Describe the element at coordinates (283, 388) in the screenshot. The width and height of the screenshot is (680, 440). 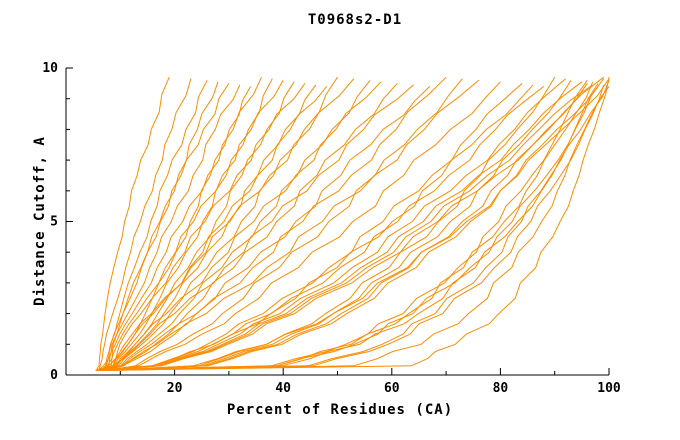
I see `x-tick-label: 40` at that location.